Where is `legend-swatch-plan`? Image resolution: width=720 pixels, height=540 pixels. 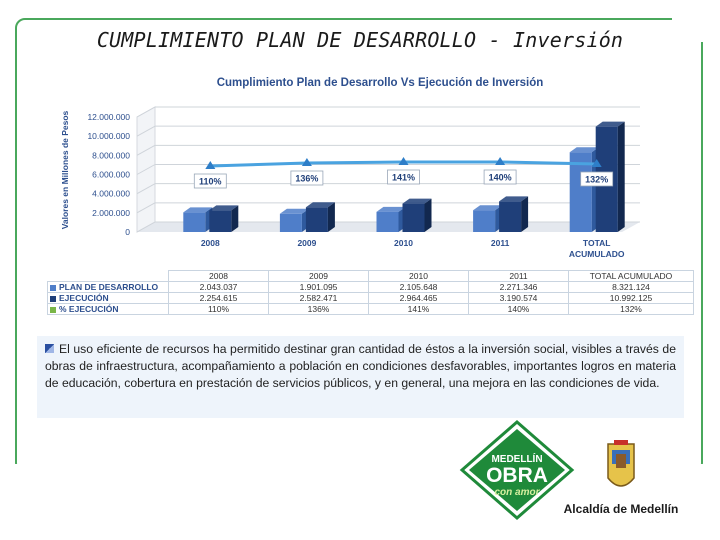 legend-swatch-plan is located at coordinates (53, 287).